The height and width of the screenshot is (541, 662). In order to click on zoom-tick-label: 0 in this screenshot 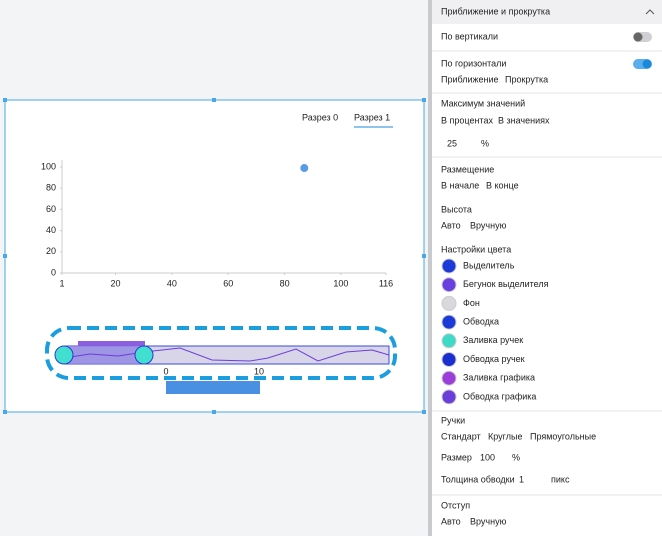, I will do `click(165, 371)`.